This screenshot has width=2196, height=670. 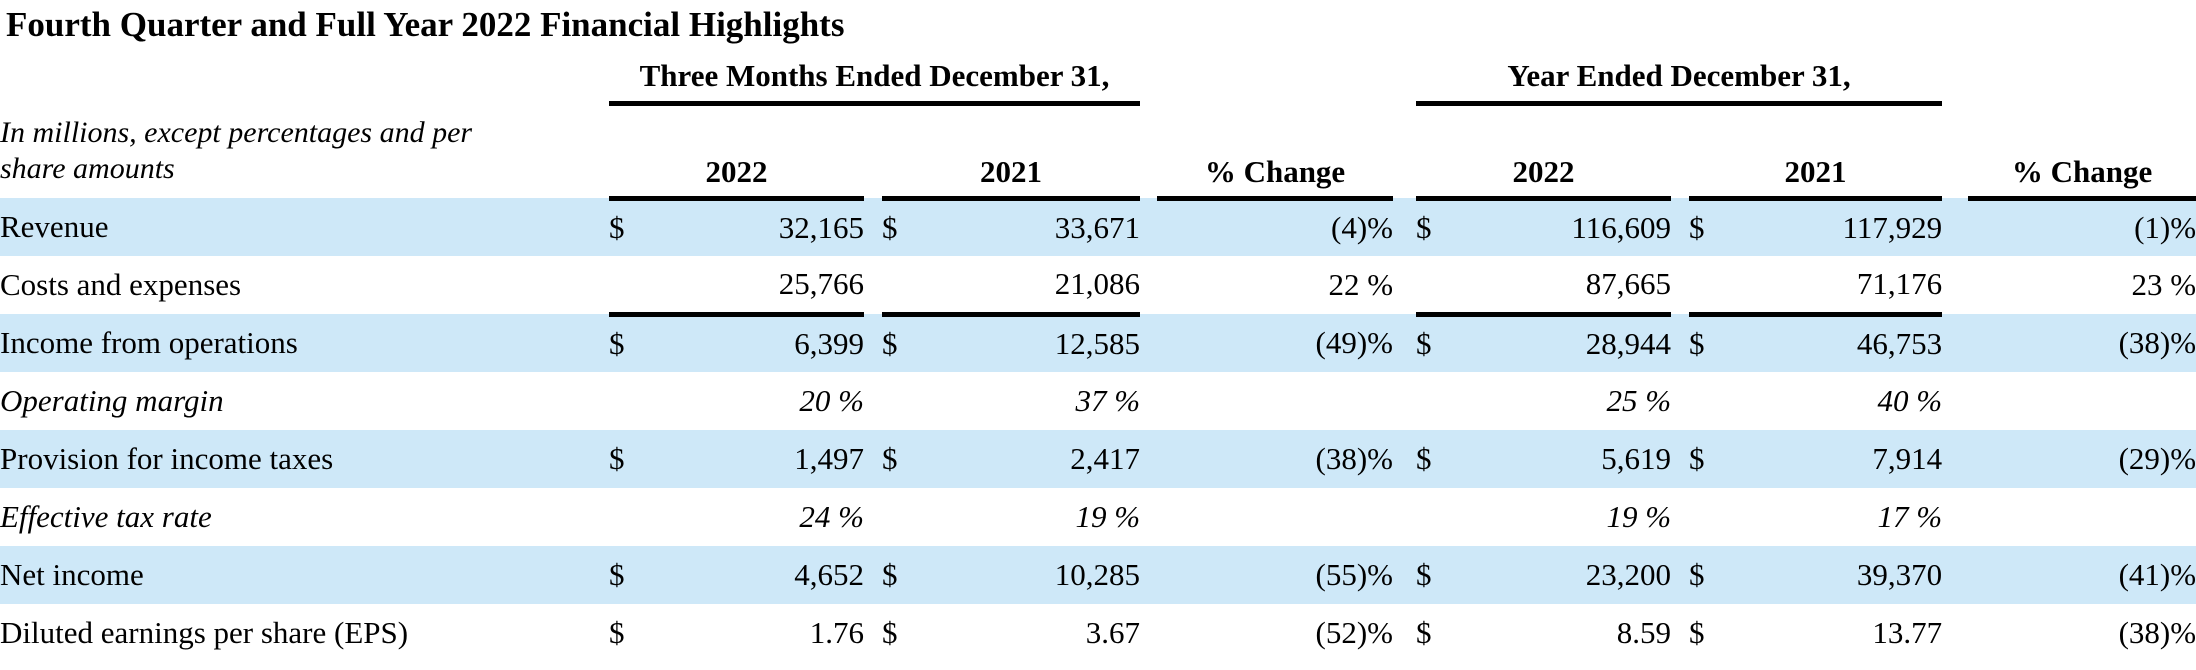 What do you see at coordinates (204, 632) in the screenshot?
I see `row-label: Diluted earnings per share (EPS)` at bounding box center [204, 632].